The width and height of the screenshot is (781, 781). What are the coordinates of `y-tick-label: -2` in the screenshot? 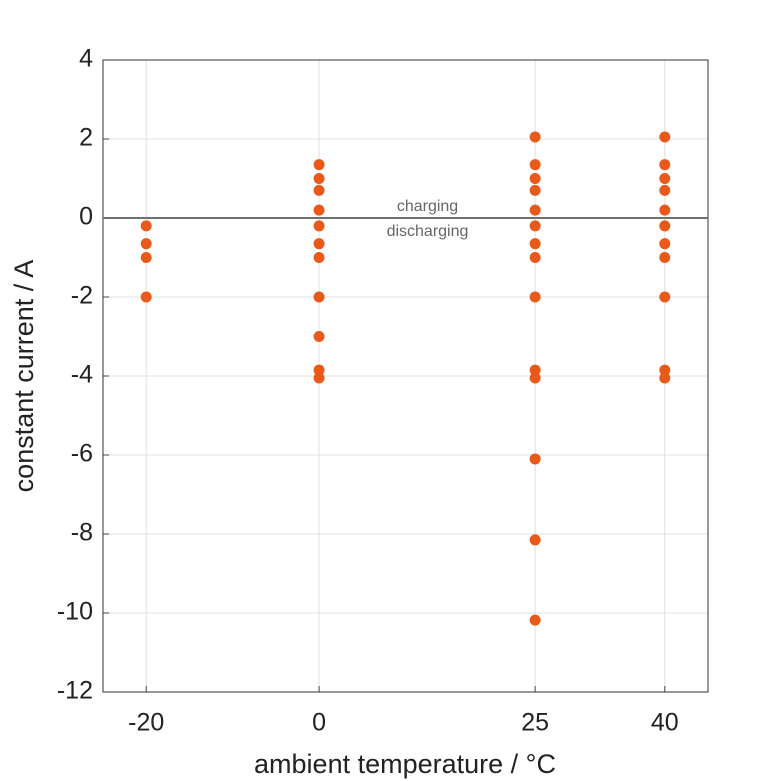 It's located at (82, 296).